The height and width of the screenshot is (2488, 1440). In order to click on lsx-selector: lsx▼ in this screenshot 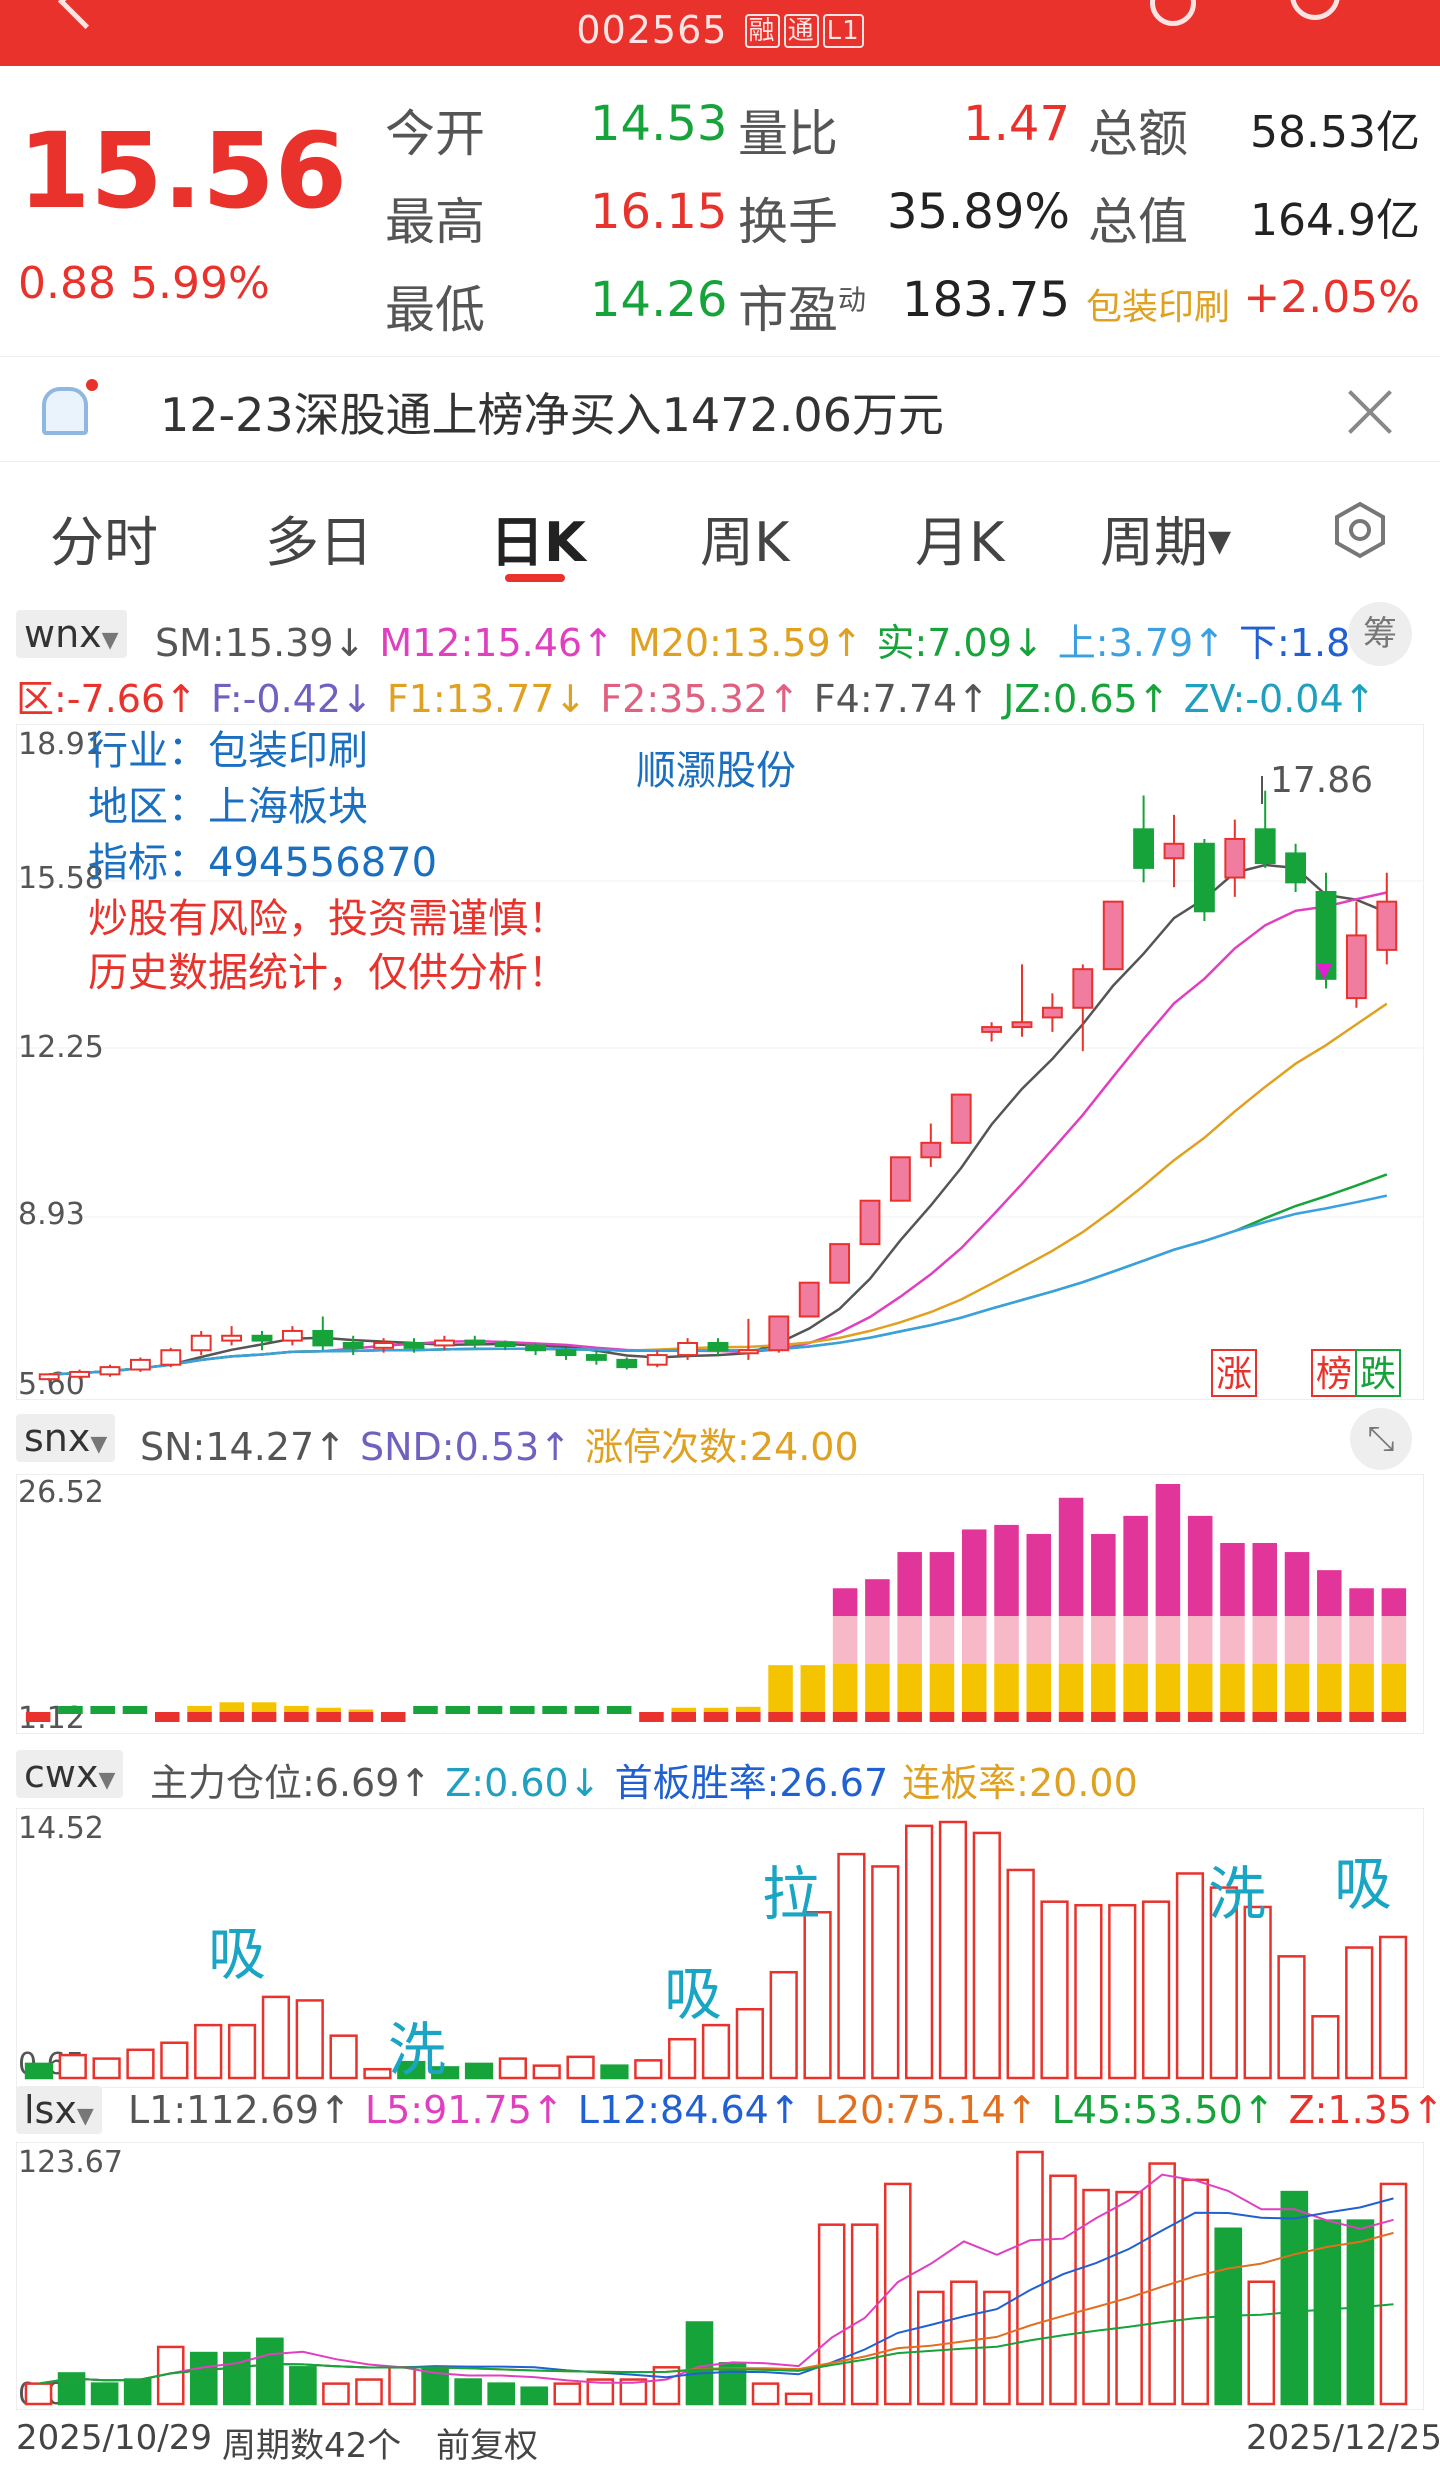, I will do `click(59, 2110)`.